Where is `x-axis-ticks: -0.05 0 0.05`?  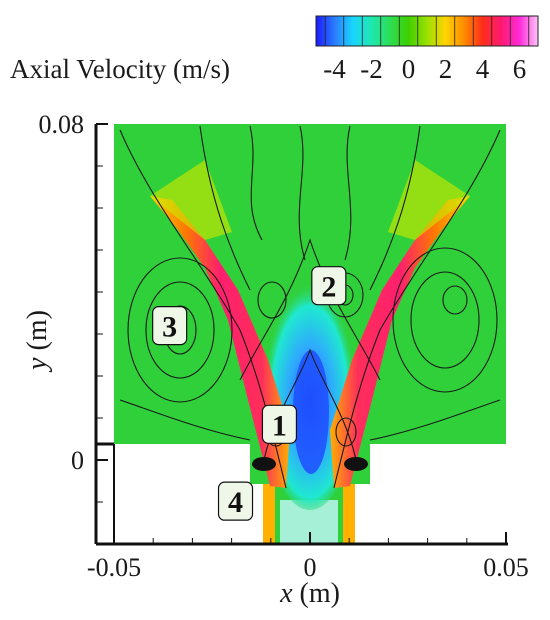 x-axis-ticks: -0.05 0 0.05 is located at coordinates (308, 557).